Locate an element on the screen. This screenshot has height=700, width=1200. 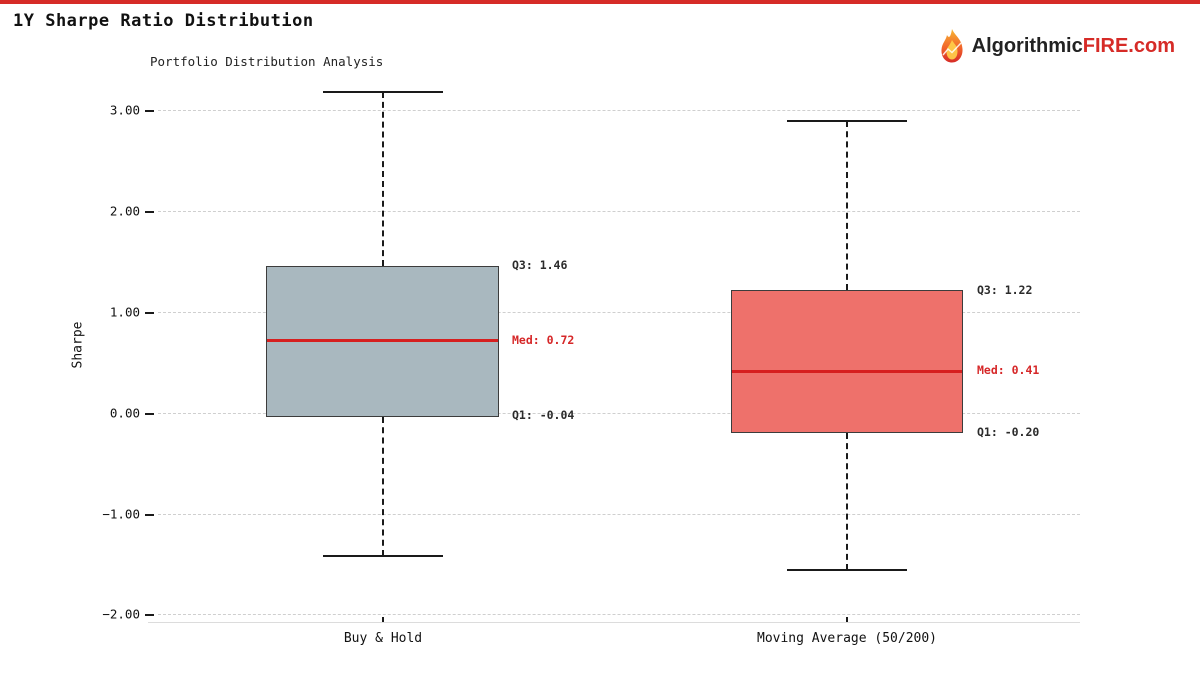
q1-annotation: Q1: -0.04 is located at coordinates (543, 415).